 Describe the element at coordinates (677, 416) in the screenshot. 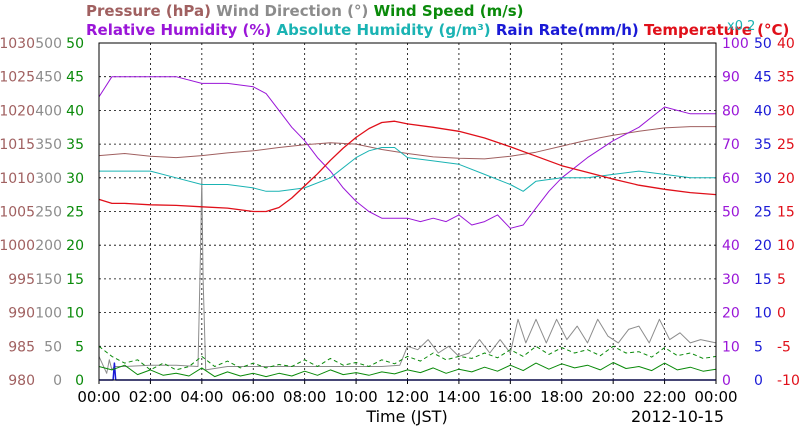

I see `date-label: 2012-10-15` at that location.